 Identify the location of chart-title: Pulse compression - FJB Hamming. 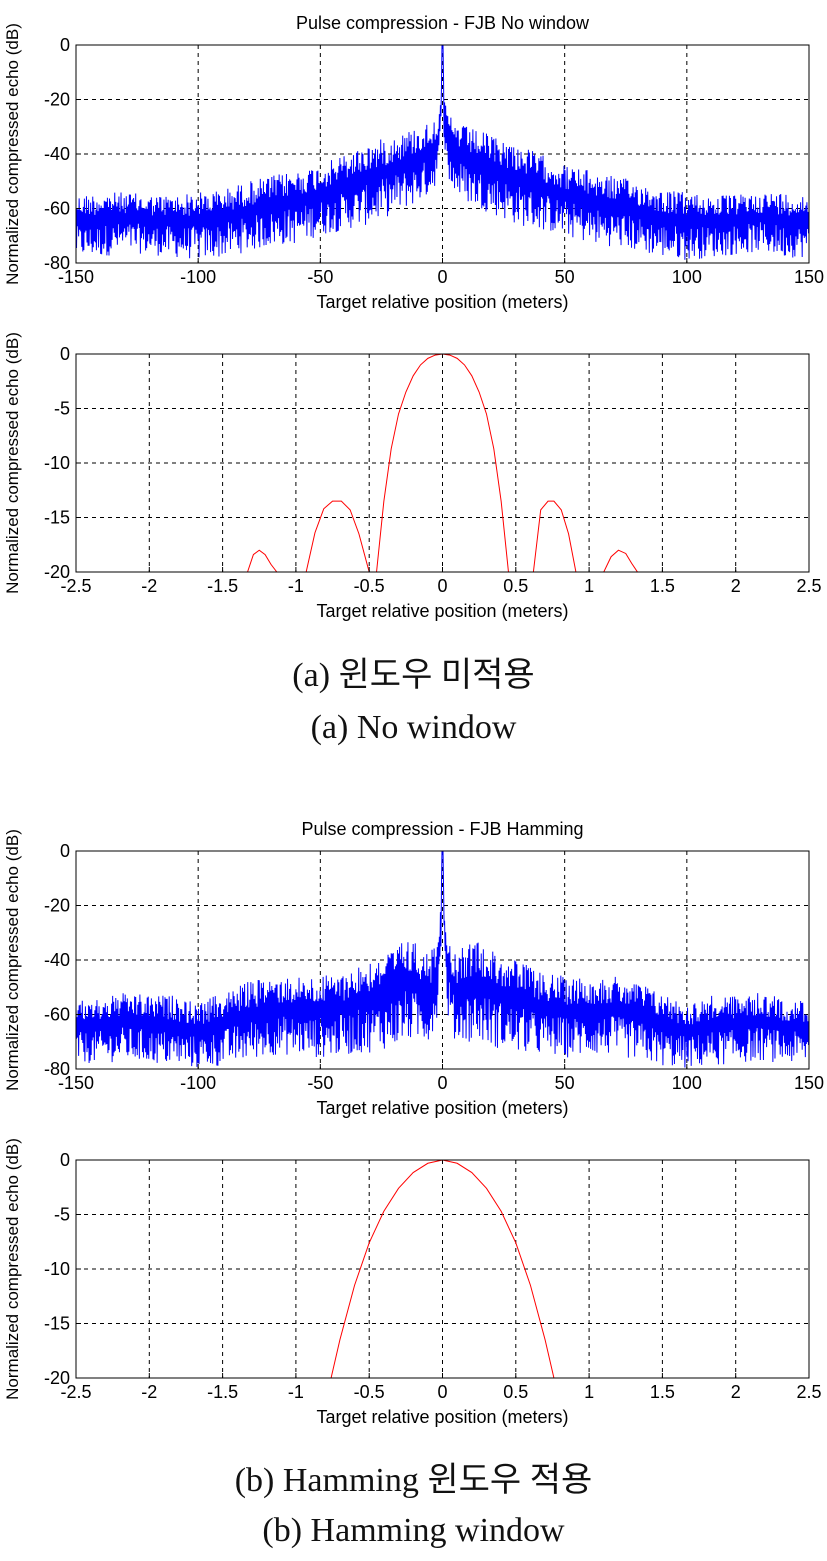
(442, 829).